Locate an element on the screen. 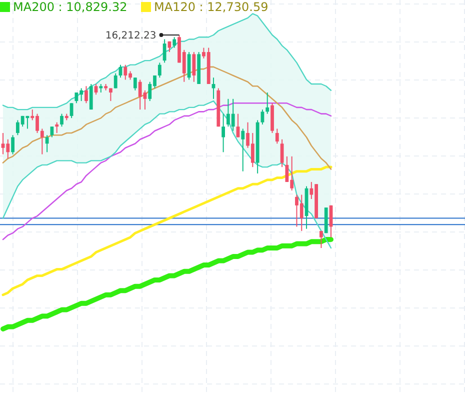 This screenshot has width=465, height=394. legend-label: MA200 : 10,829.32 is located at coordinates (70, 7).